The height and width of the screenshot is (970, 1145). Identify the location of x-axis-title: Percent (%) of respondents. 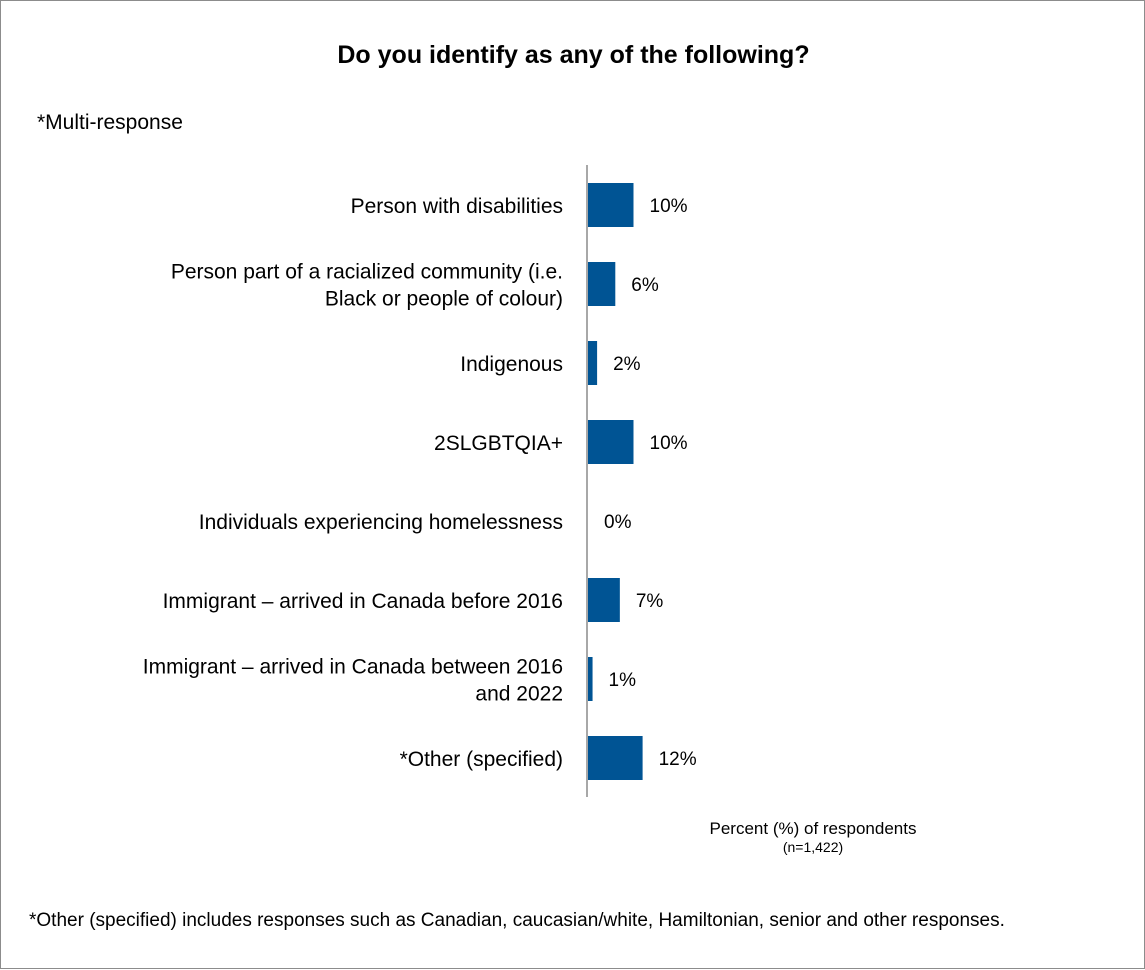
(813, 828).